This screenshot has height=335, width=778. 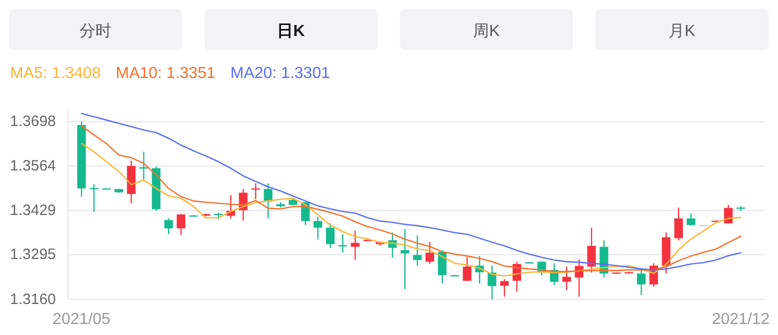 What do you see at coordinates (486, 29) in the screenshot?
I see `tab: 周K` at bounding box center [486, 29].